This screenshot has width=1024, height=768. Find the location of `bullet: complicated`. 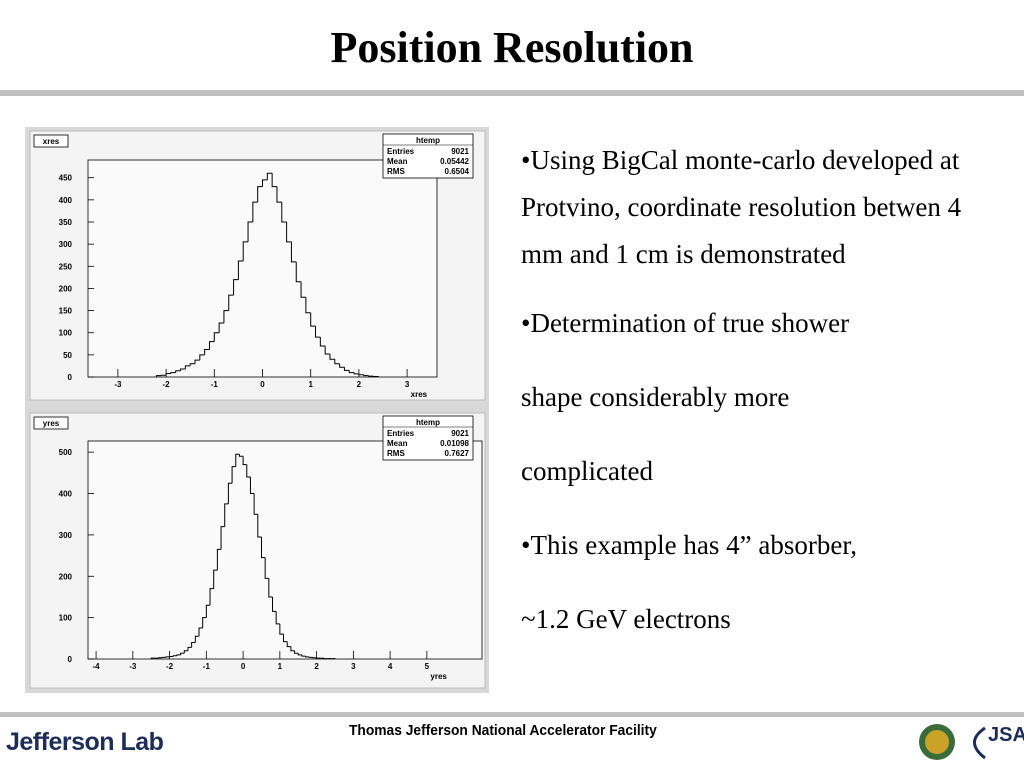

bullet: complicated is located at coordinates (587, 471).